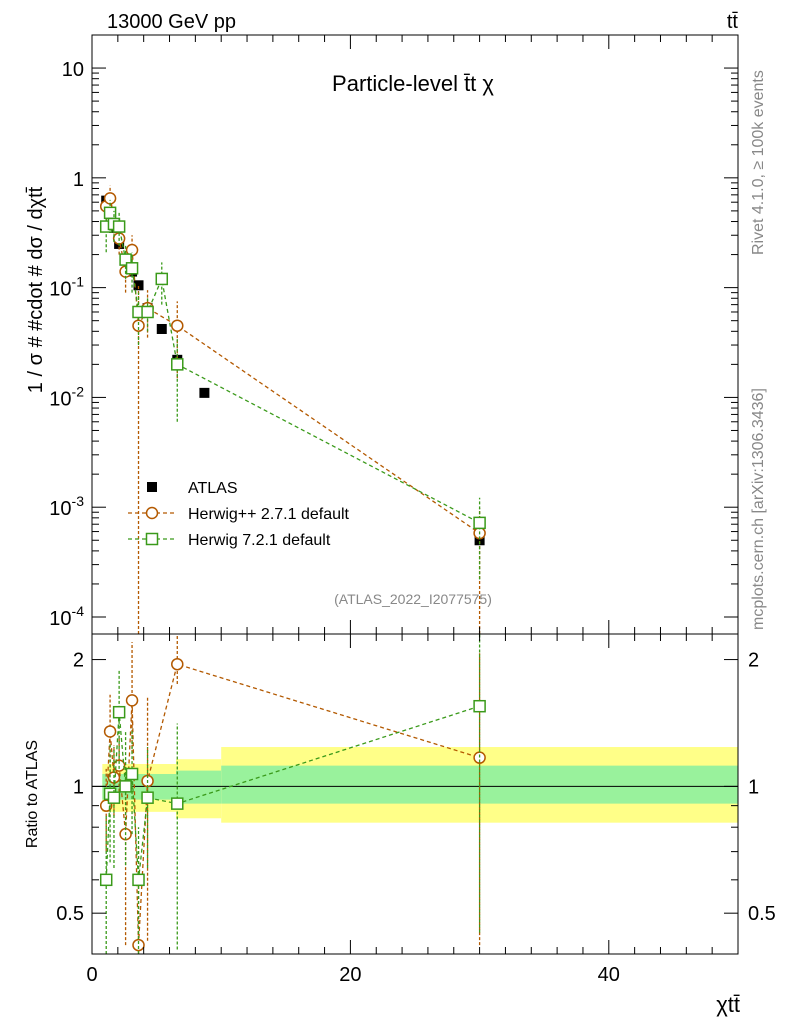  I want to click on y-tick-label: 10⁻³, so click(66, 506).